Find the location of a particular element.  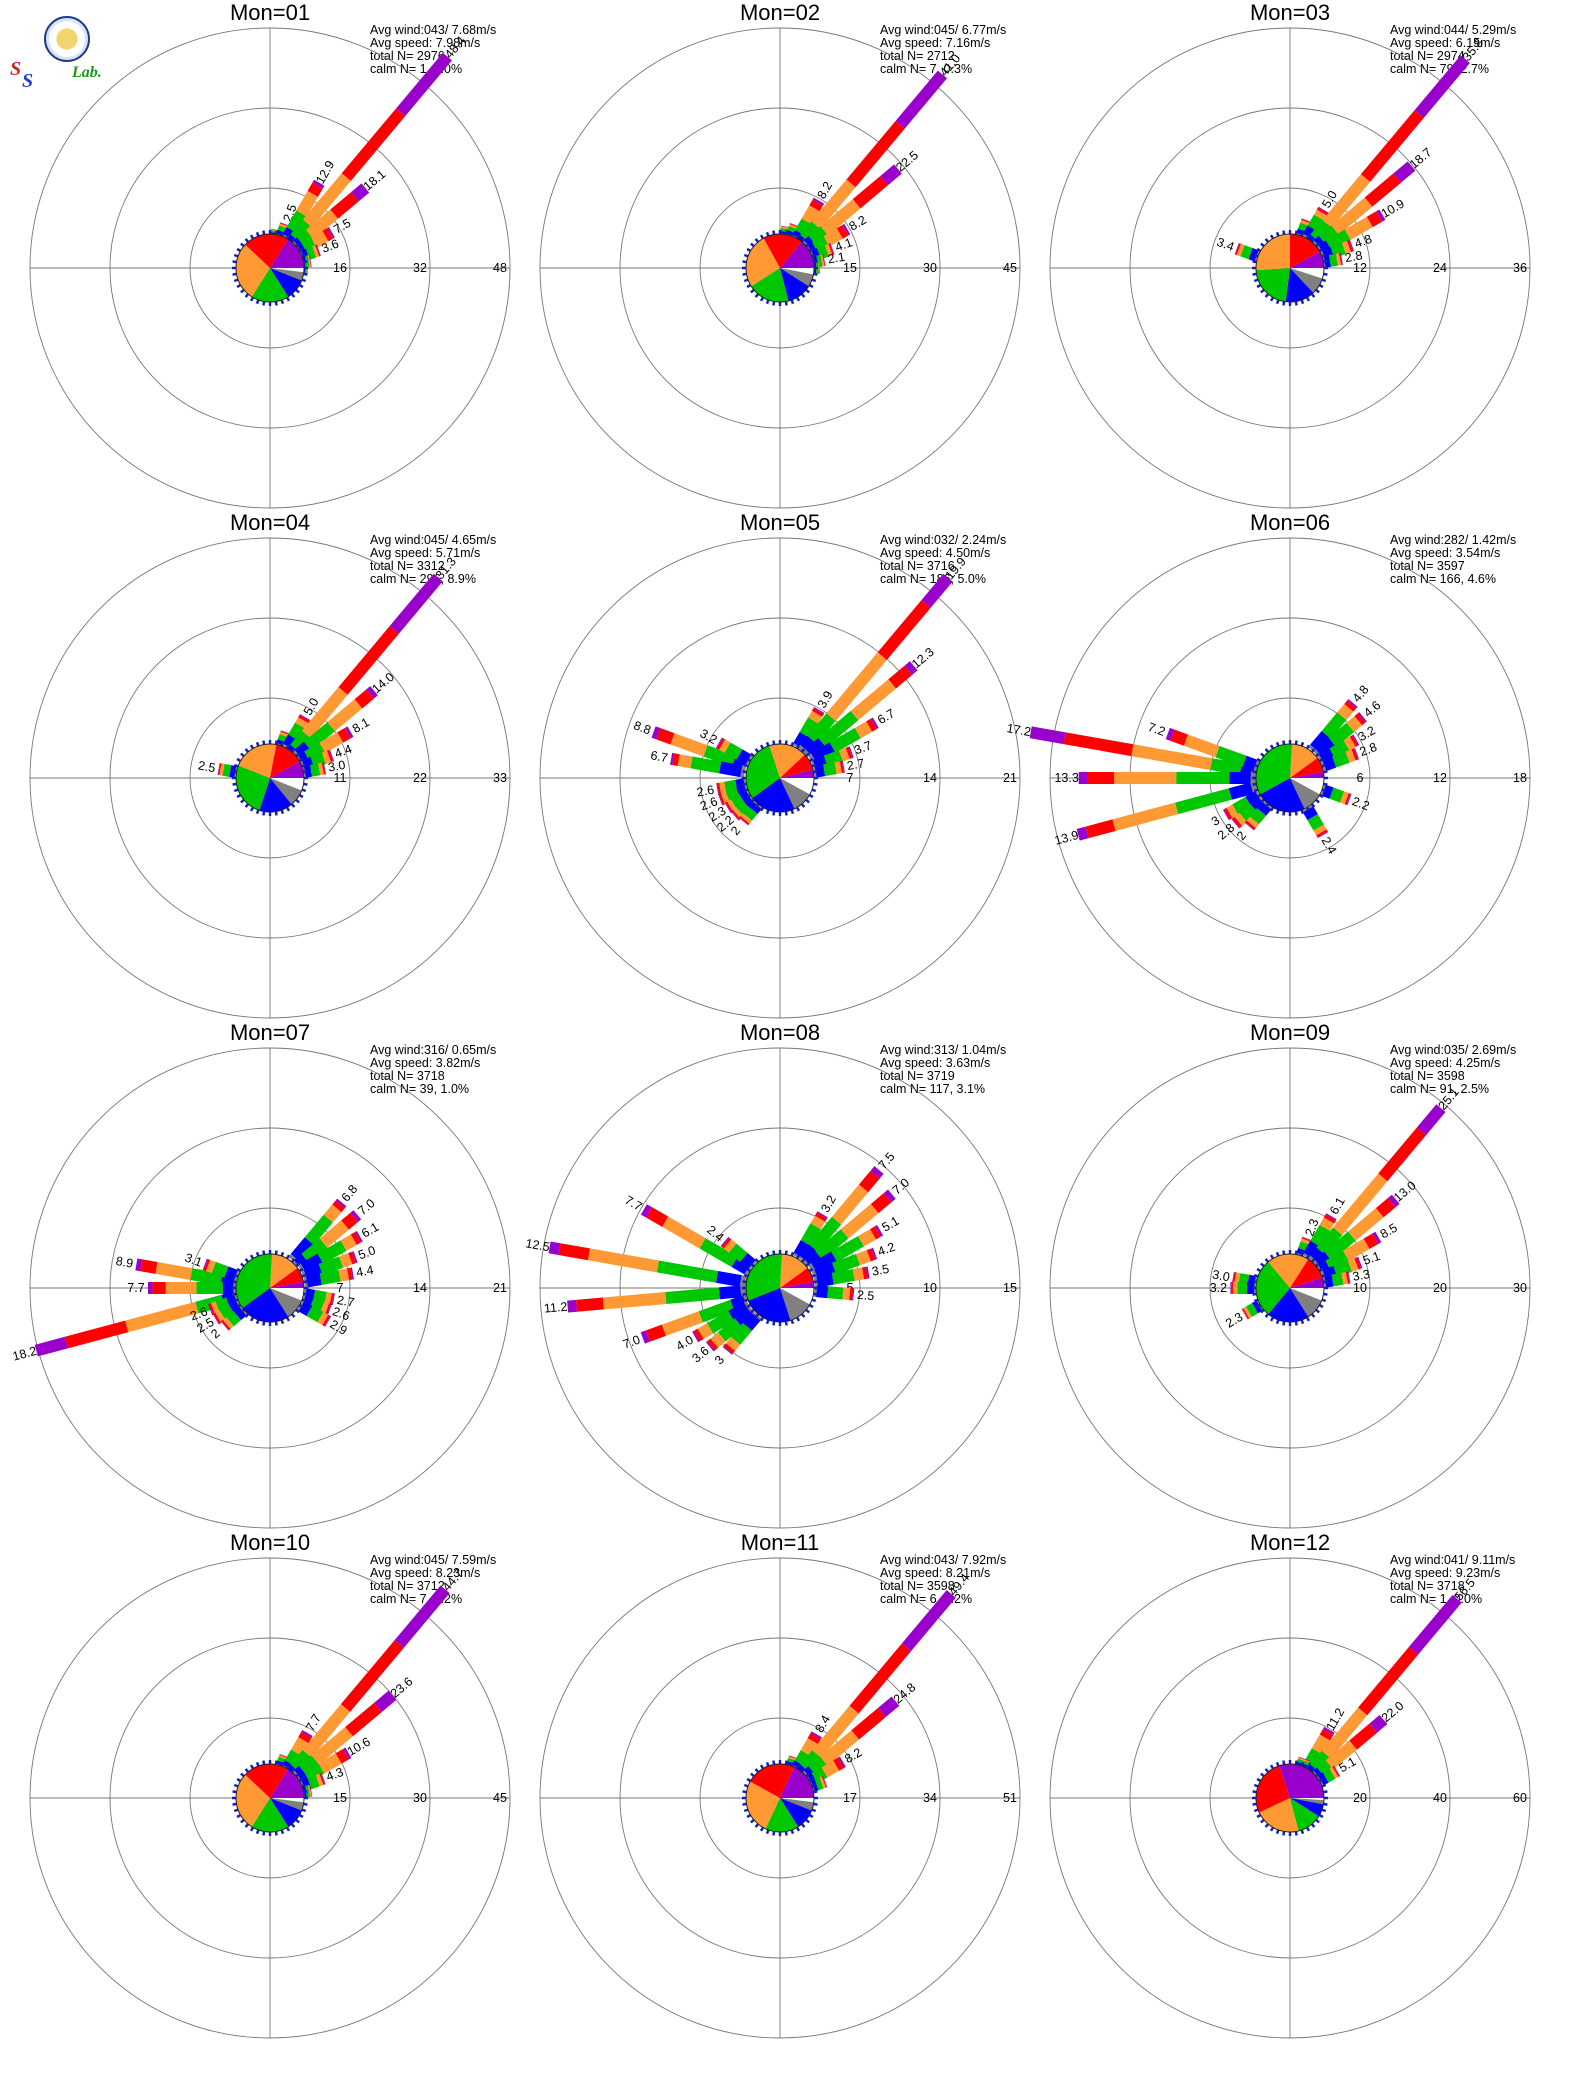

stat-calm-n: calm N= 117, 3.1% is located at coordinates (932, 1089).